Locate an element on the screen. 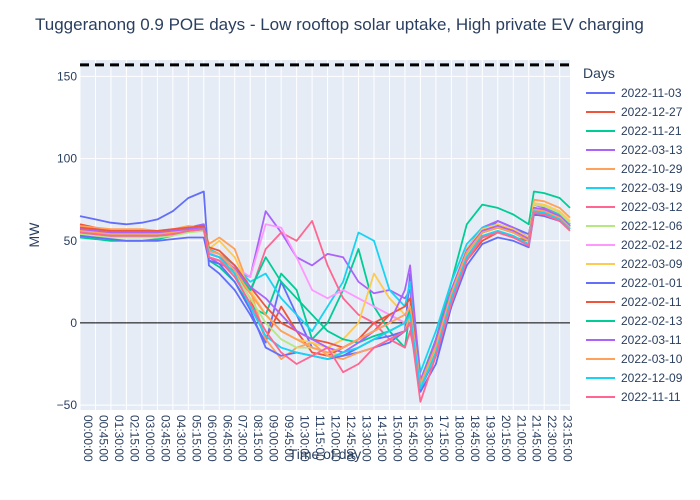 This screenshot has height=500, width=700. y-tick-label: −50 is located at coordinates (67, 405).